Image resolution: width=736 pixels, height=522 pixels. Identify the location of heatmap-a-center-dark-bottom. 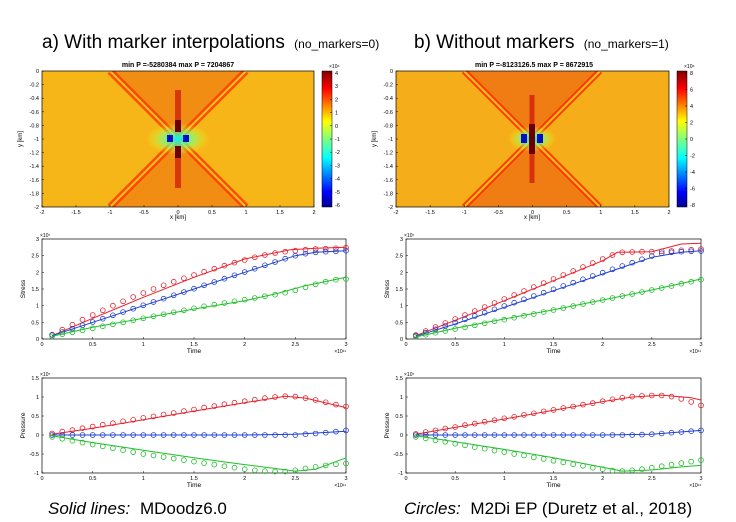
(178, 152).